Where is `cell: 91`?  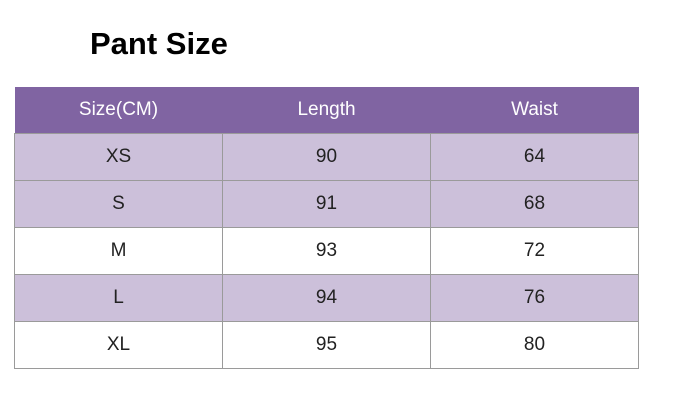 cell: 91 is located at coordinates (326, 204).